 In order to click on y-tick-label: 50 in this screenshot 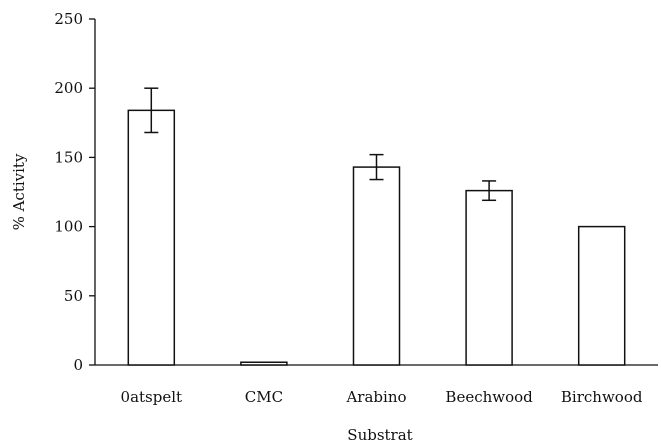, I will do `click(73, 296)`.